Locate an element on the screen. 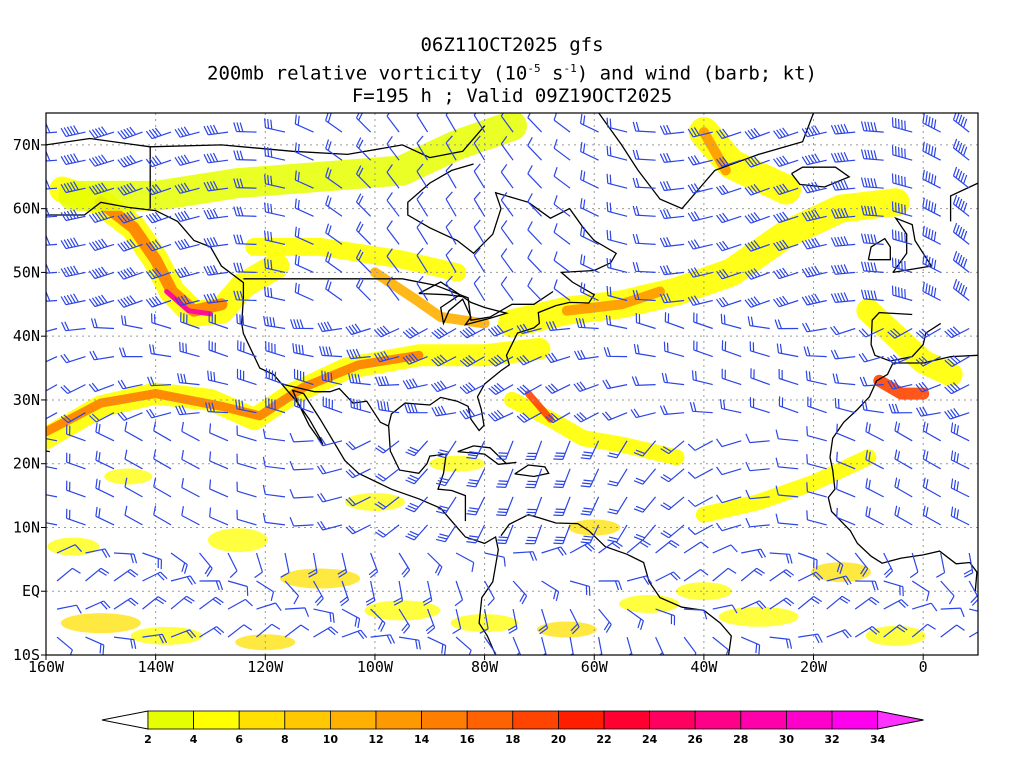 The width and height of the screenshot is (1024, 768). coast-north-america-east is located at coordinates (502, 297).